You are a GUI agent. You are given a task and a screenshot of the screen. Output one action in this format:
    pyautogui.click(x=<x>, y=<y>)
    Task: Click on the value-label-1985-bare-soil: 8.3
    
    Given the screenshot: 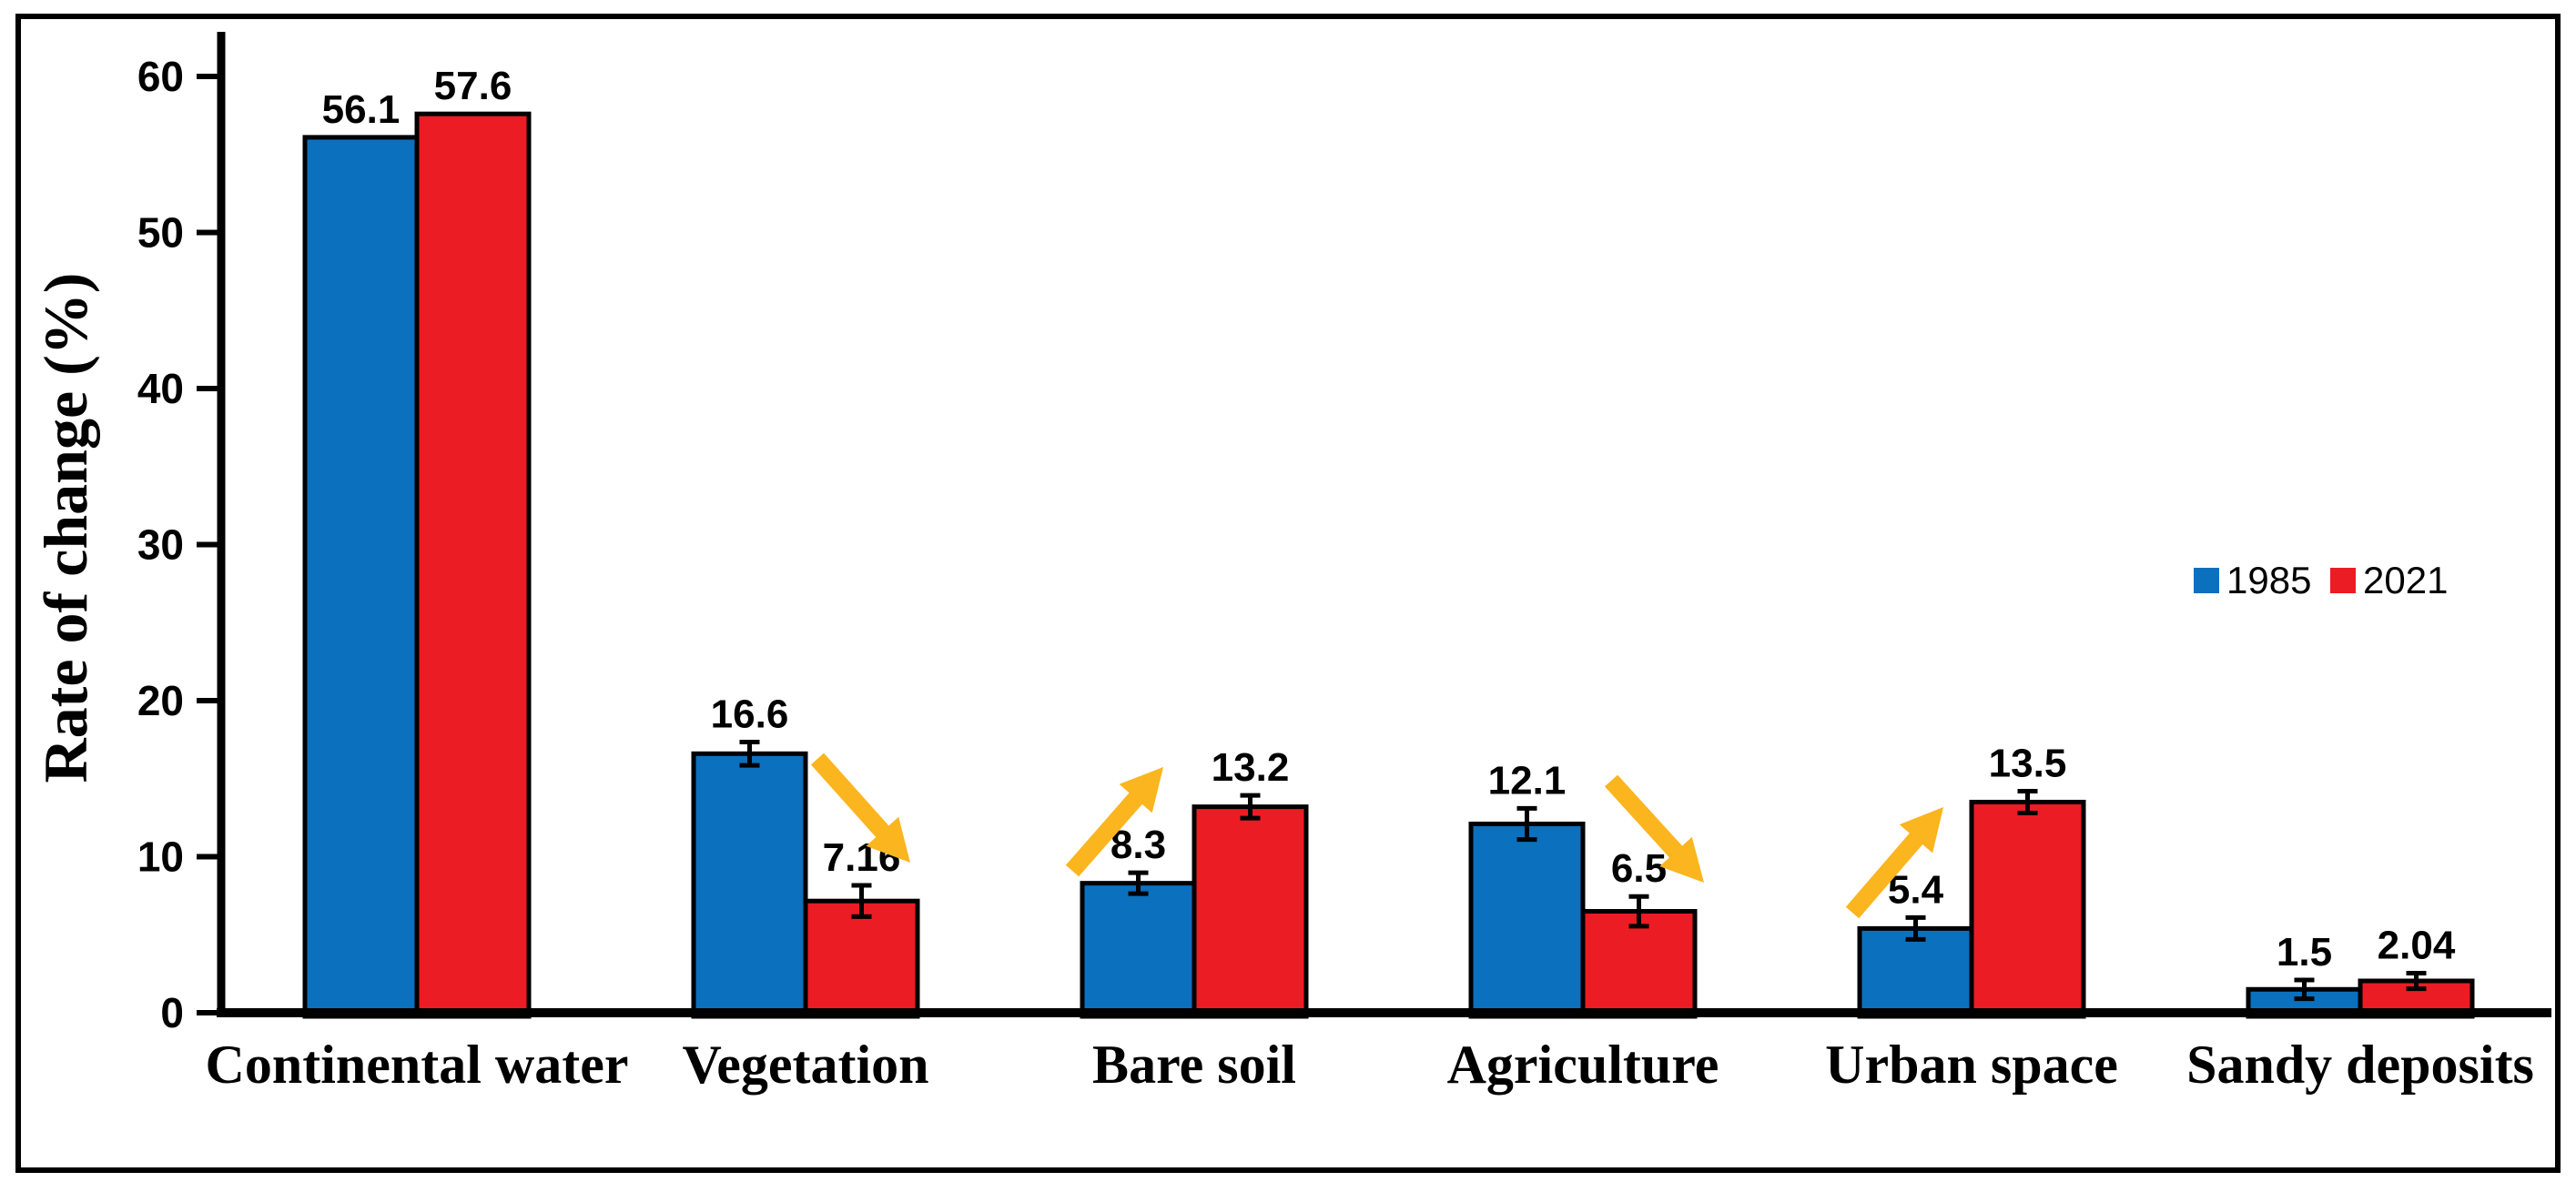 What is the action you would take?
    pyautogui.click(x=1138, y=845)
    